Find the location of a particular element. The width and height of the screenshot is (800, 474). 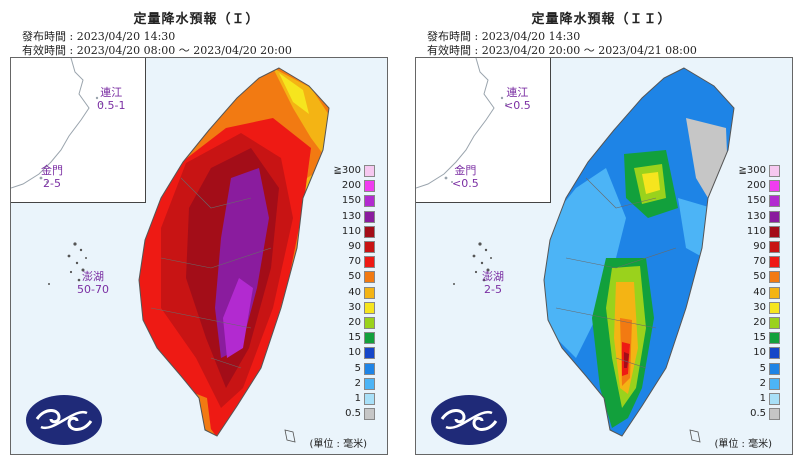

kinmen-label: 金門 2-5 is located at coordinates (52, 177).